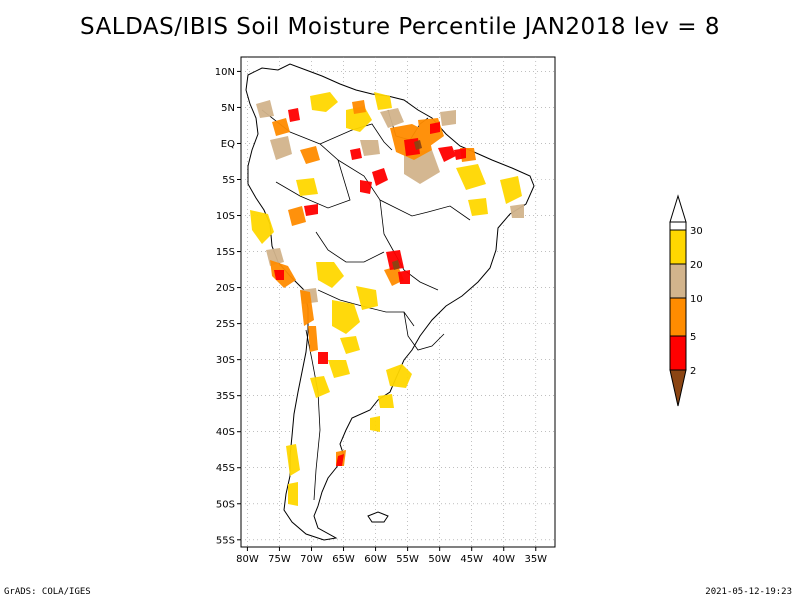  Describe the element at coordinates (471, 559) in the screenshot. I see `x-tick-label: 45W` at that location.